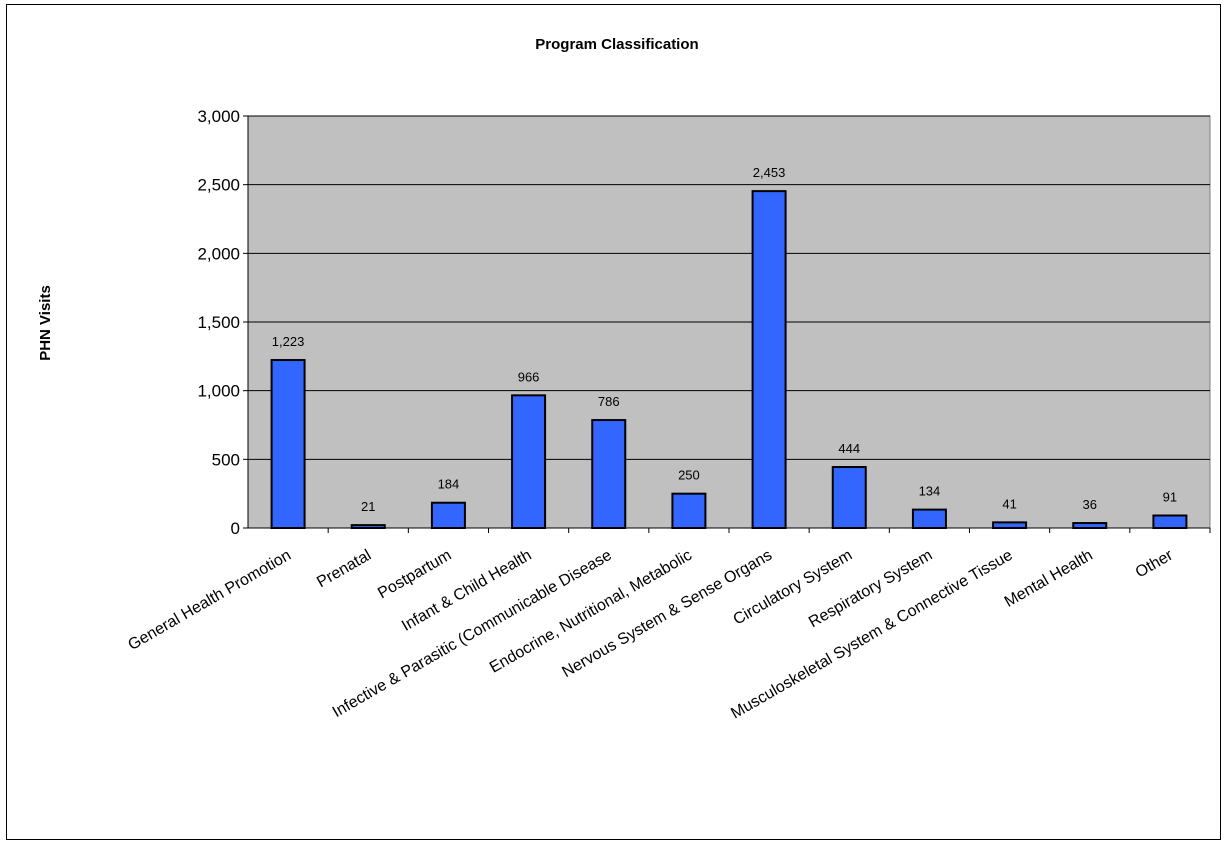  What do you see at coordinates (218, 253) in the screenshot?
I see `y-tick-label: 2,000` at bounding box center [218, 253].